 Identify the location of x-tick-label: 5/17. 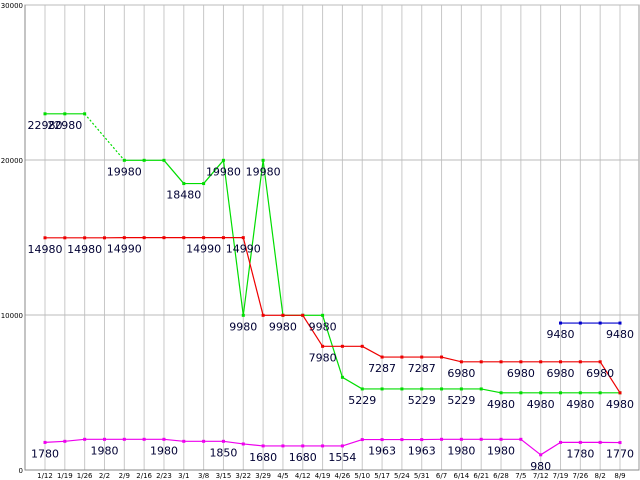
(382, 476).